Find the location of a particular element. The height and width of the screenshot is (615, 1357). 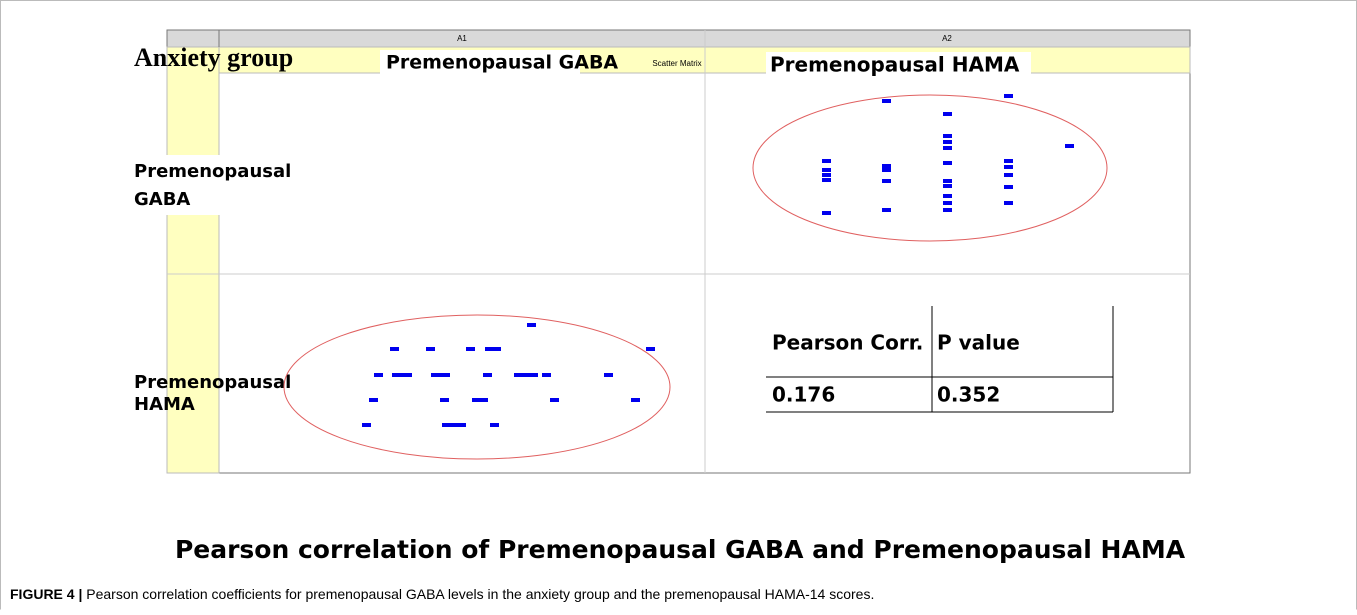

row-label: GABA is located at coordinates (162, 199).